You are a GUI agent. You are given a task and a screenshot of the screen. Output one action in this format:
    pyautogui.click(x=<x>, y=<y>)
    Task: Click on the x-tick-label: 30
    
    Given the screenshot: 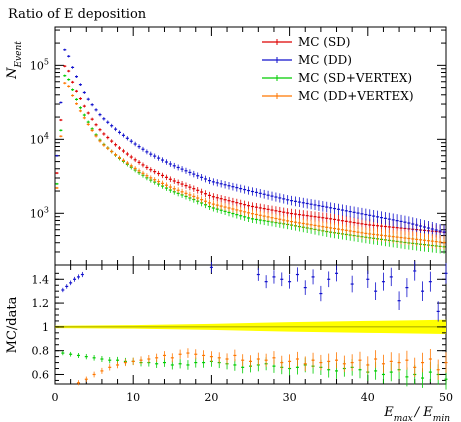 What is the action you would take?
    pyautogui.click(x=290, y=397)
    